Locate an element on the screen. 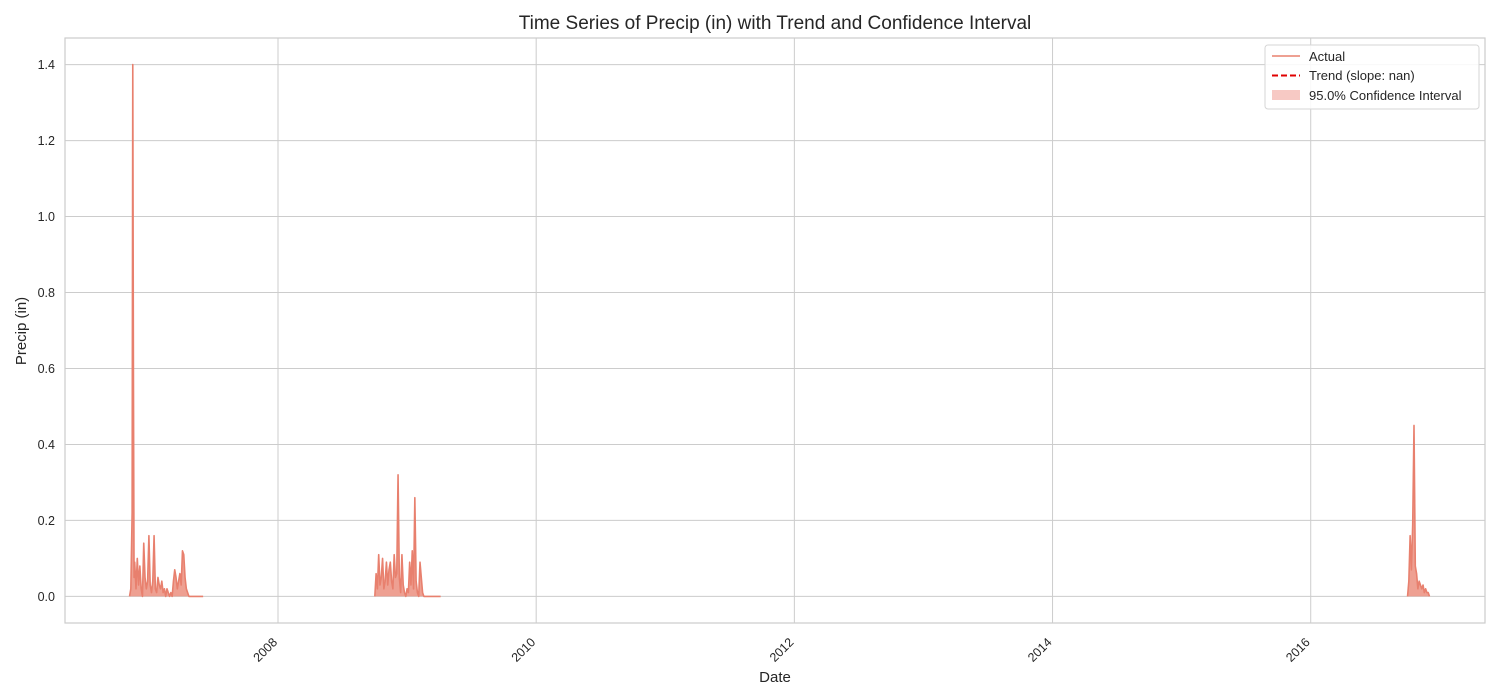  legend-box is located at coordinates (1372, 77).